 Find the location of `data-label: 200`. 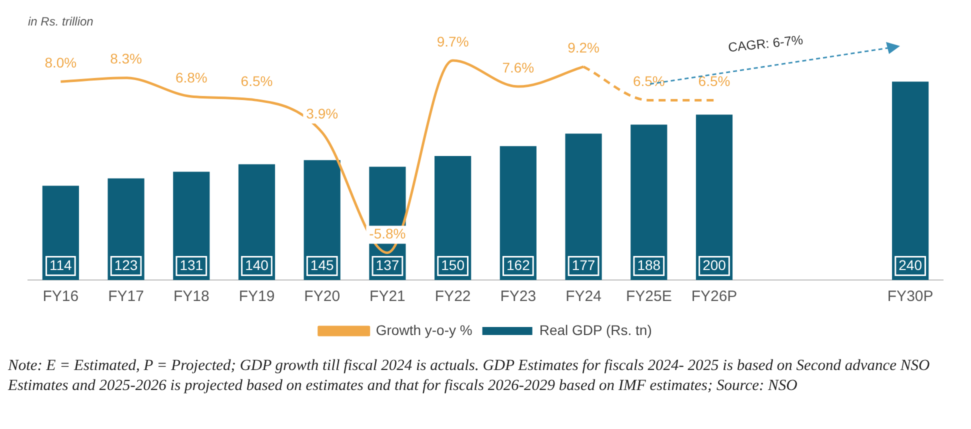

data-label: 200 is located at coordinates (714, 264).